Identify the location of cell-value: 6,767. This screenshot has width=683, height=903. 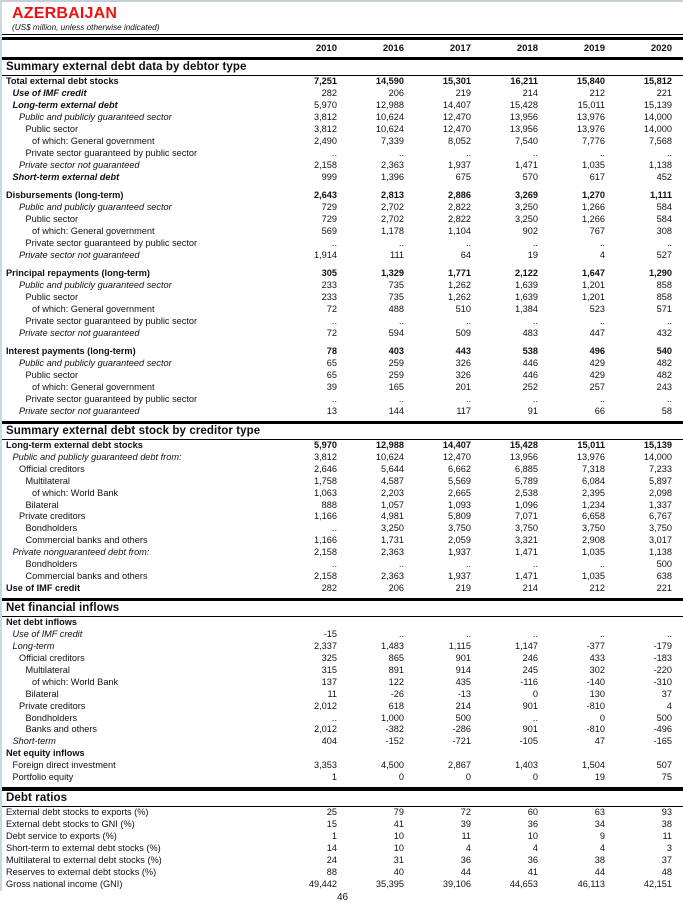
(660, 516).